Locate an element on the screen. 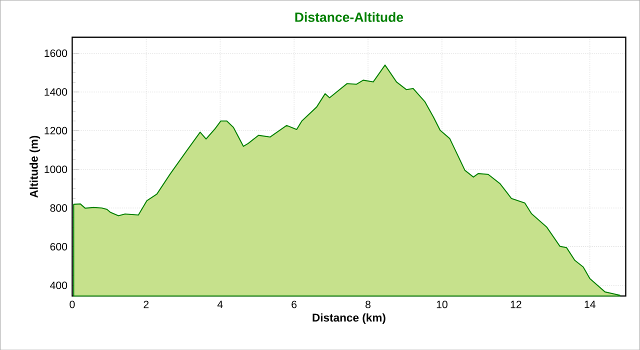  x-tick-label: 8 is located at coordinates (368, 304).